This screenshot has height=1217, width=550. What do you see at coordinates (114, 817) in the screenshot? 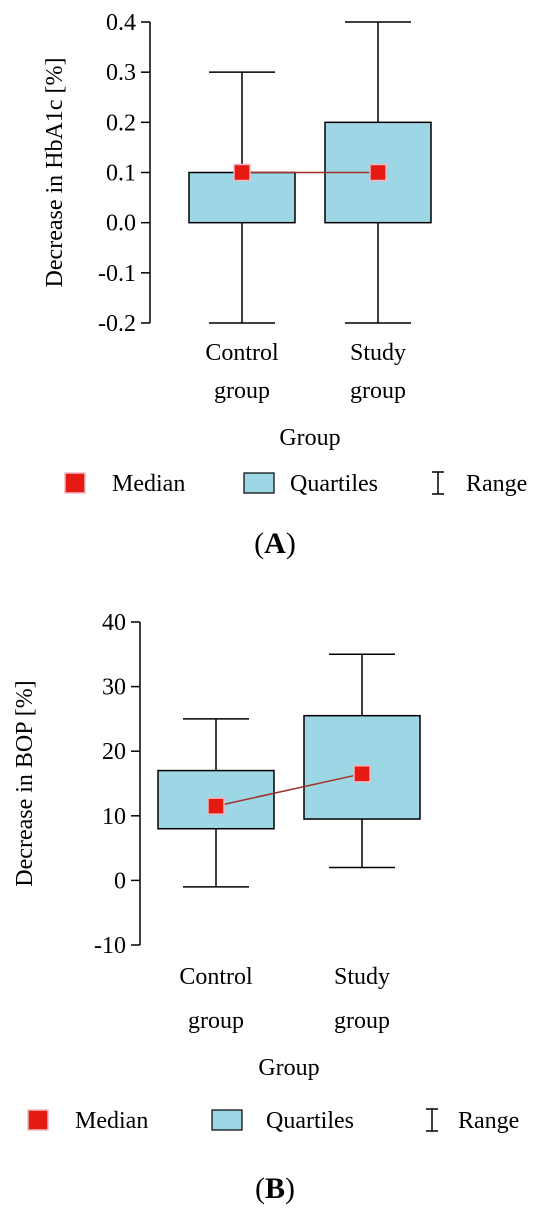
I see `y-tick-label: 10` at bounding box center [114, 817].